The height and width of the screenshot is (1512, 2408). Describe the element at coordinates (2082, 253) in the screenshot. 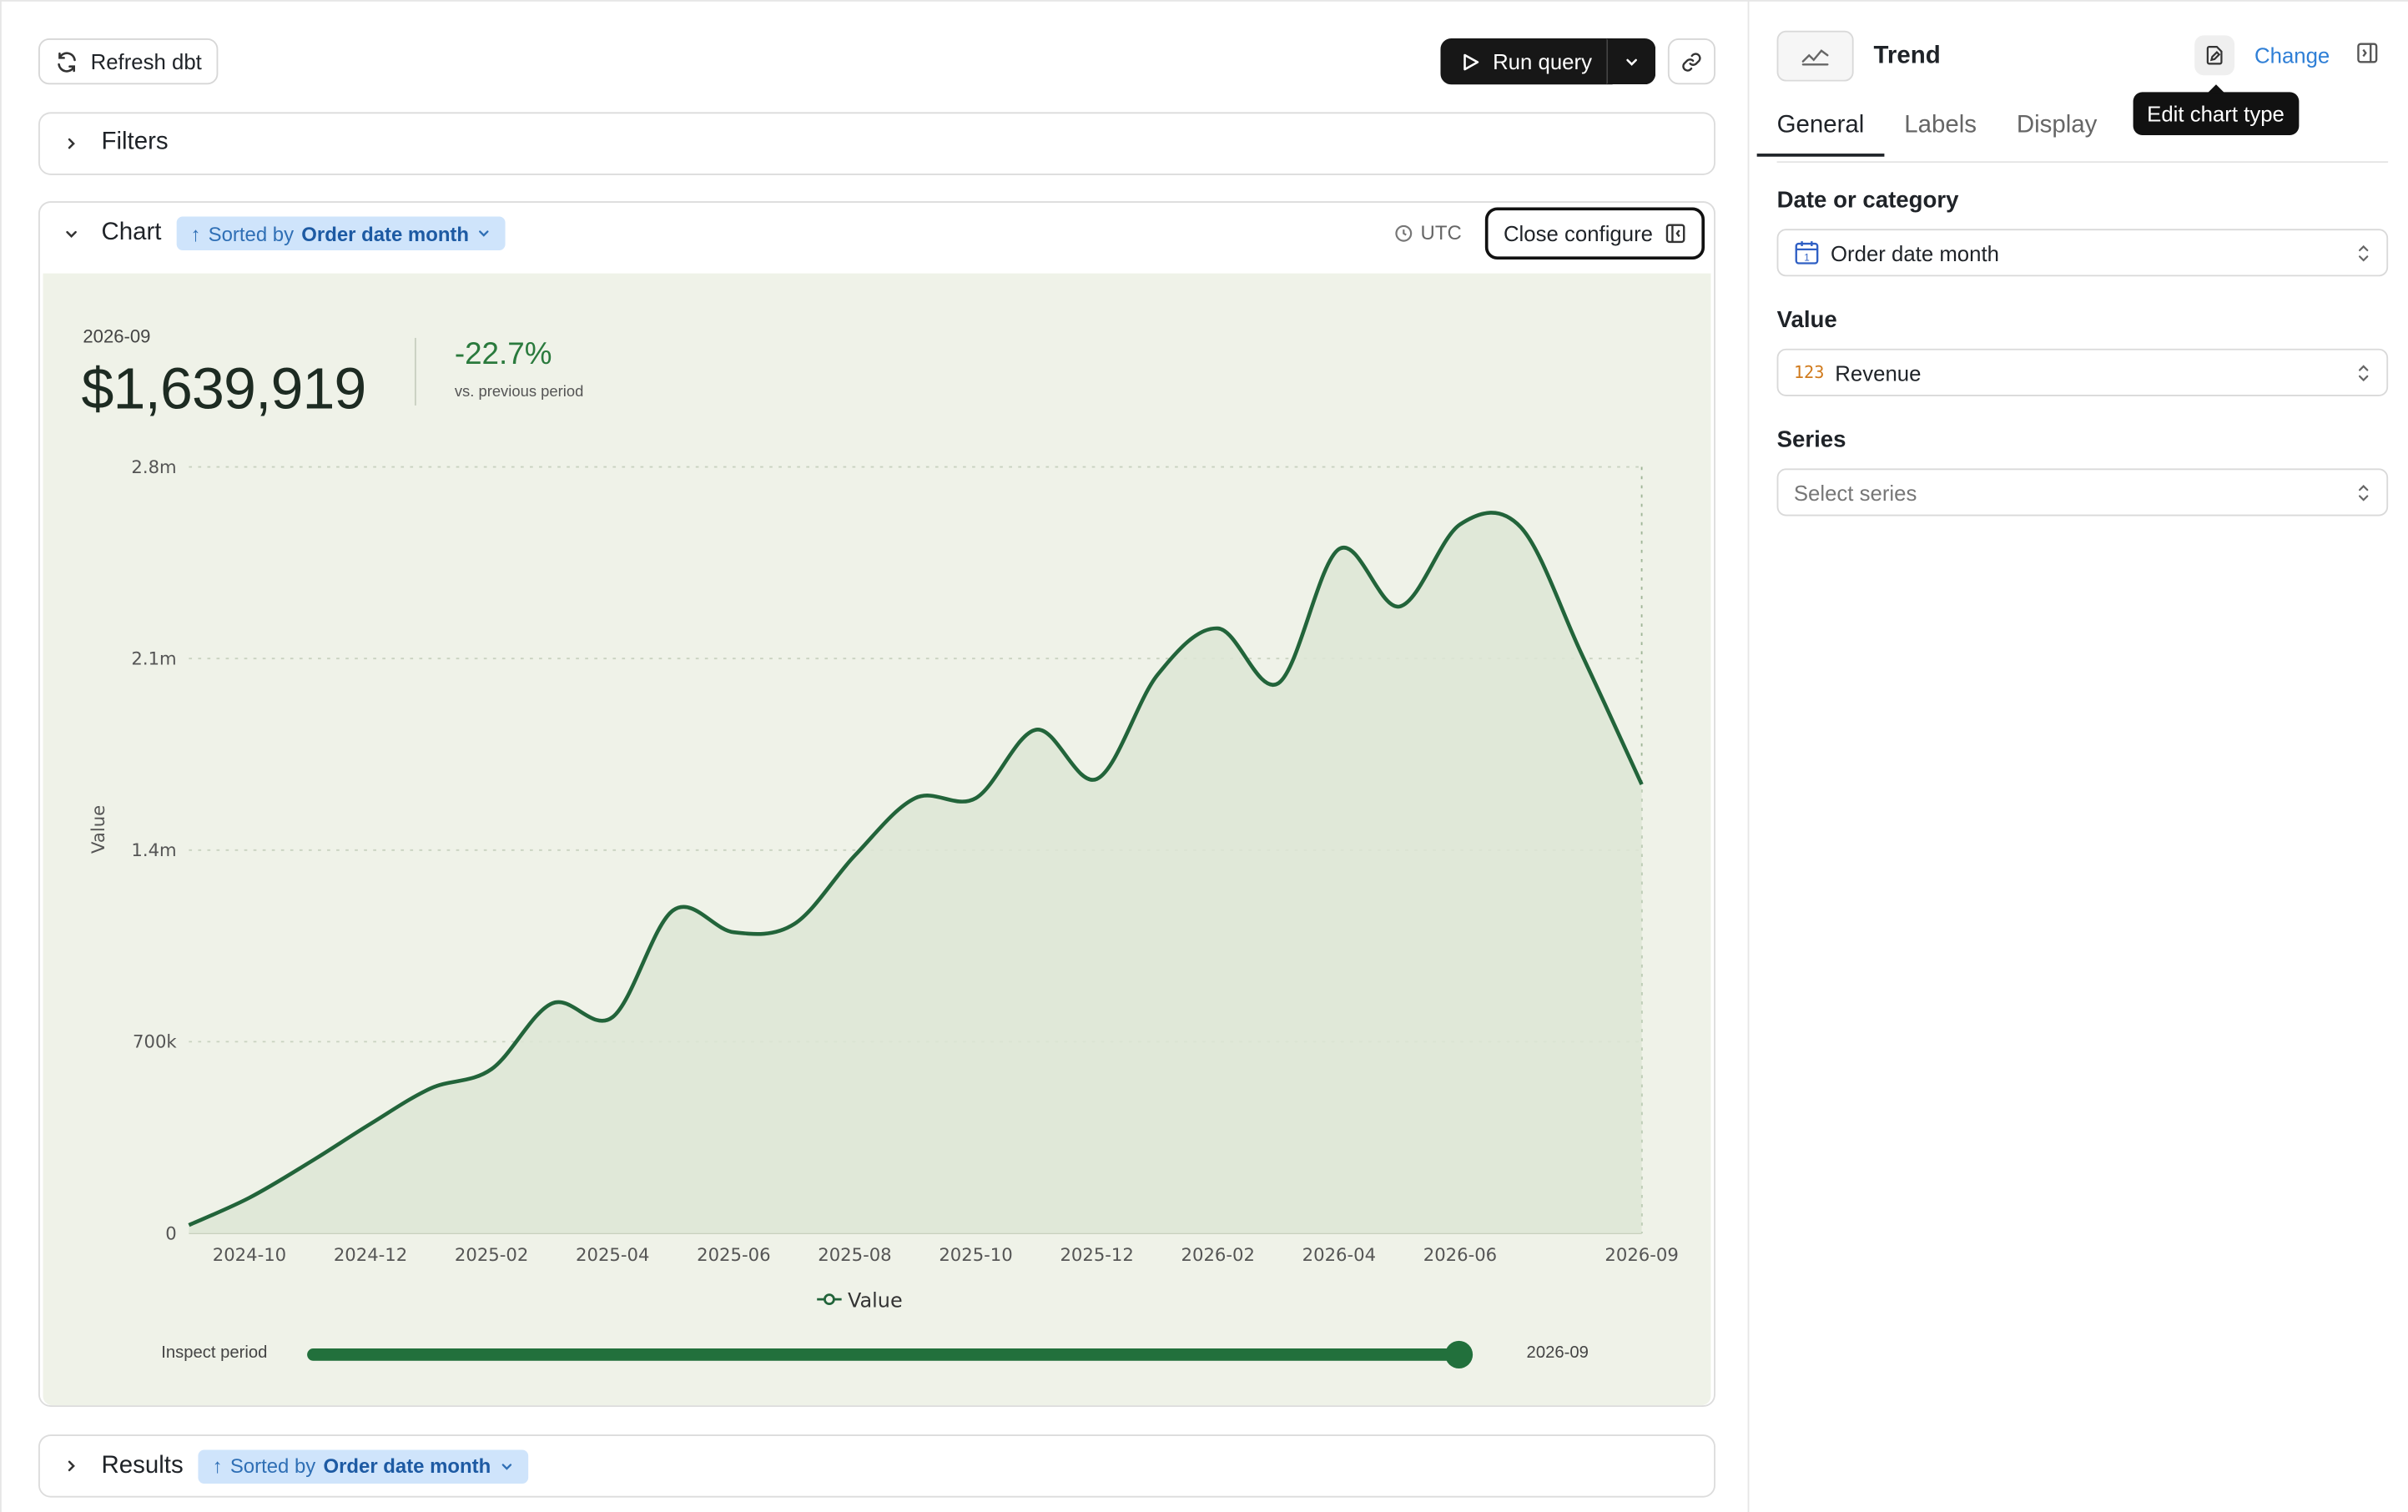

I see `date-category-select: 1 Order date month` at that location.